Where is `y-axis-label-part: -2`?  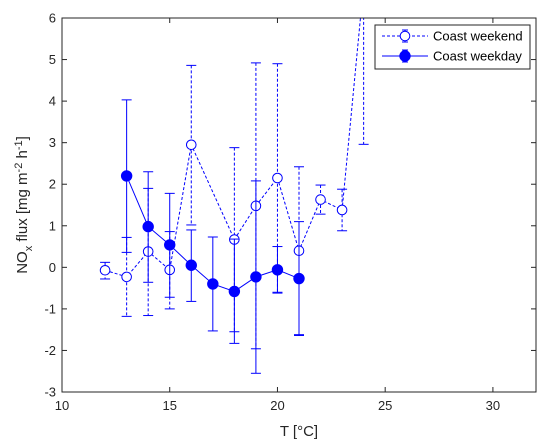 y-axis-label-part: -2 is located at coordinates (19, 168).